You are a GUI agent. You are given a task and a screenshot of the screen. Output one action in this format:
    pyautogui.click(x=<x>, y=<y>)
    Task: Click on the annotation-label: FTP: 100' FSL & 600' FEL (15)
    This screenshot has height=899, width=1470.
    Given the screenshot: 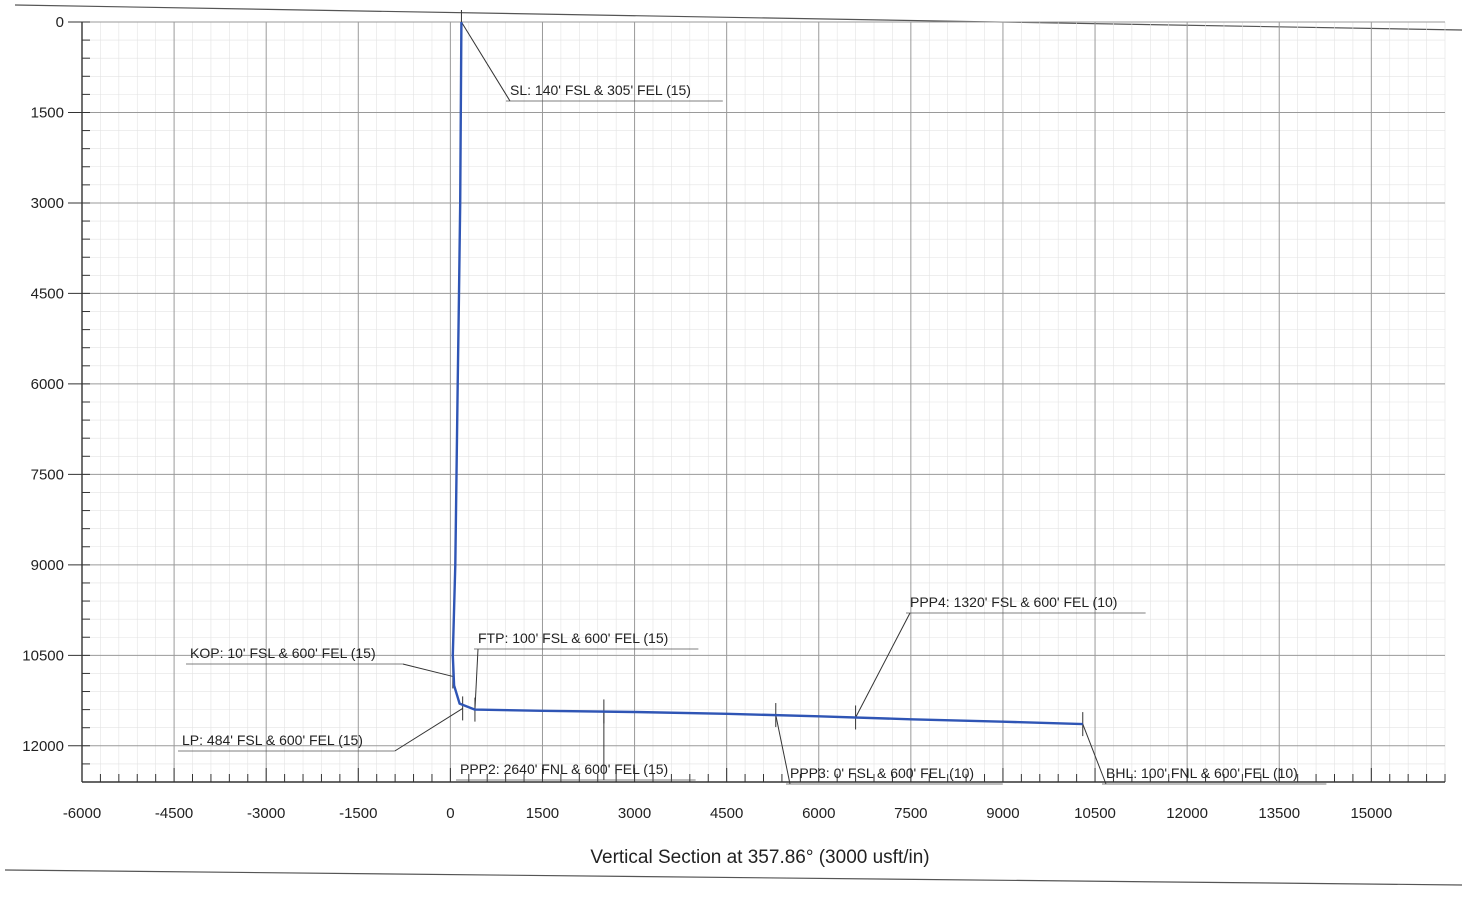 What is the action you would take?
    pyautogui.click(x=573, y=638)
    